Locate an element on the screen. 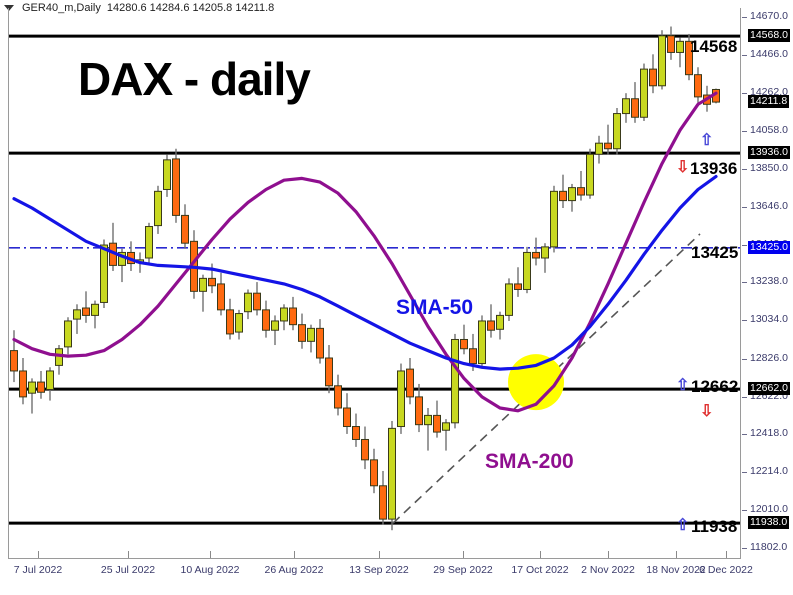 The width and height of the screenshot is (793, 595). down-arrow-12662: ⇩ is located at coordinates (707, 411).